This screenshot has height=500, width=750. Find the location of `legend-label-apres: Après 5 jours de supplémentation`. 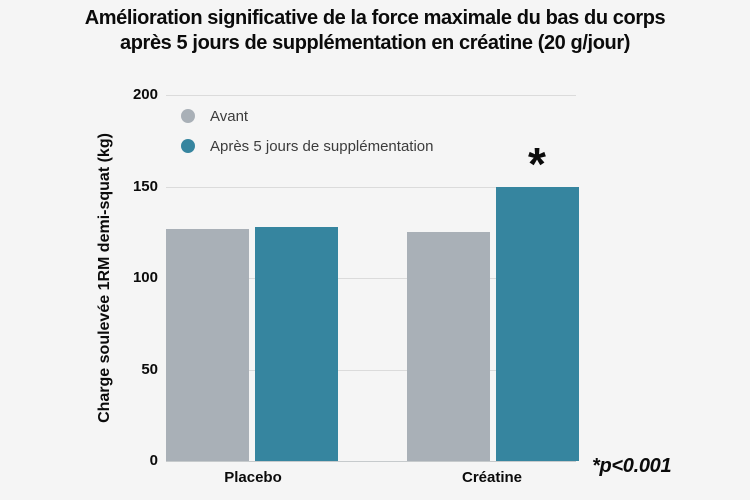

legend-label-apres: Après 5 jours de supplémentation is located at coordinates (322, 146).